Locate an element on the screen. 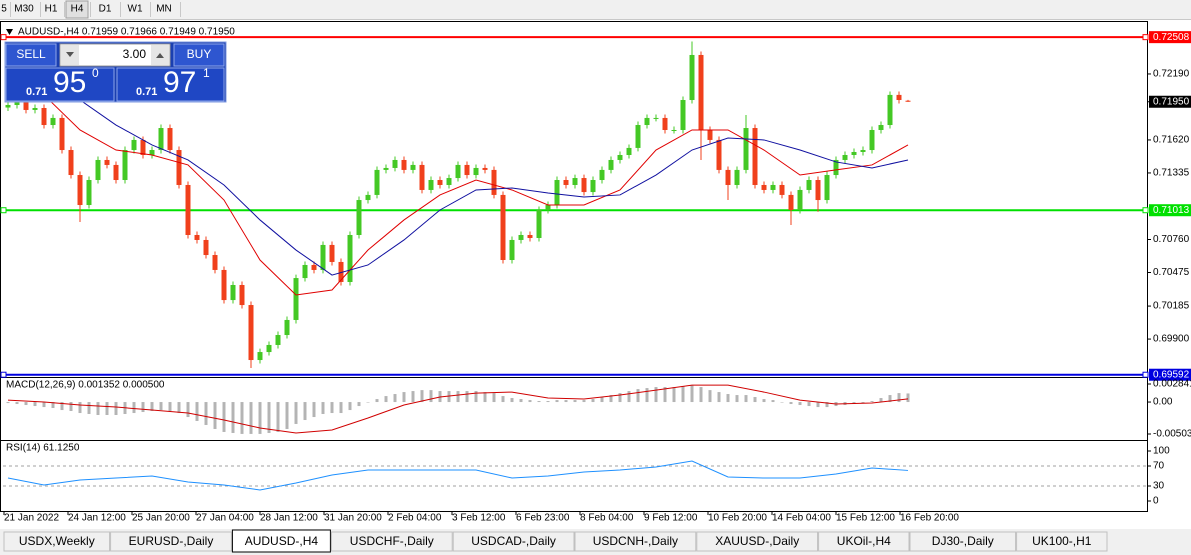 The image size is (1191, 555). bid-sup: 0 is located at coordinates (95, 73).